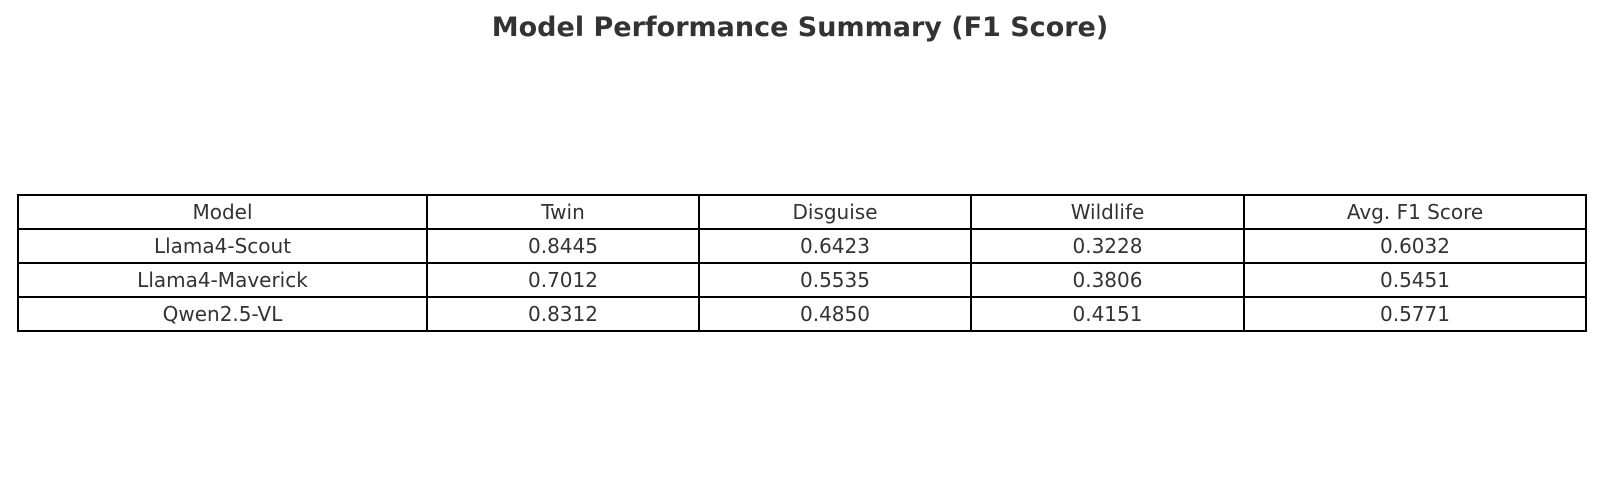  I want to click on cell-twin: 0.8445, so click(563, 246).